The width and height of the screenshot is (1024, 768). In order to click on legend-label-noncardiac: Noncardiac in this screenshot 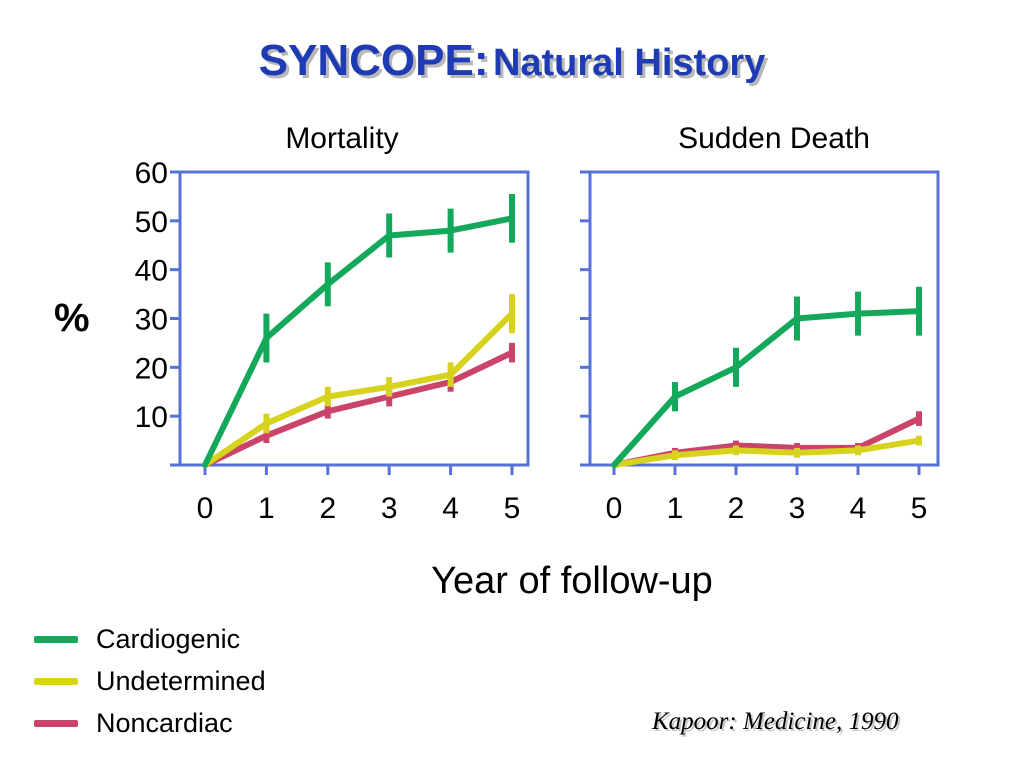, I will do `click(164, 722)`.